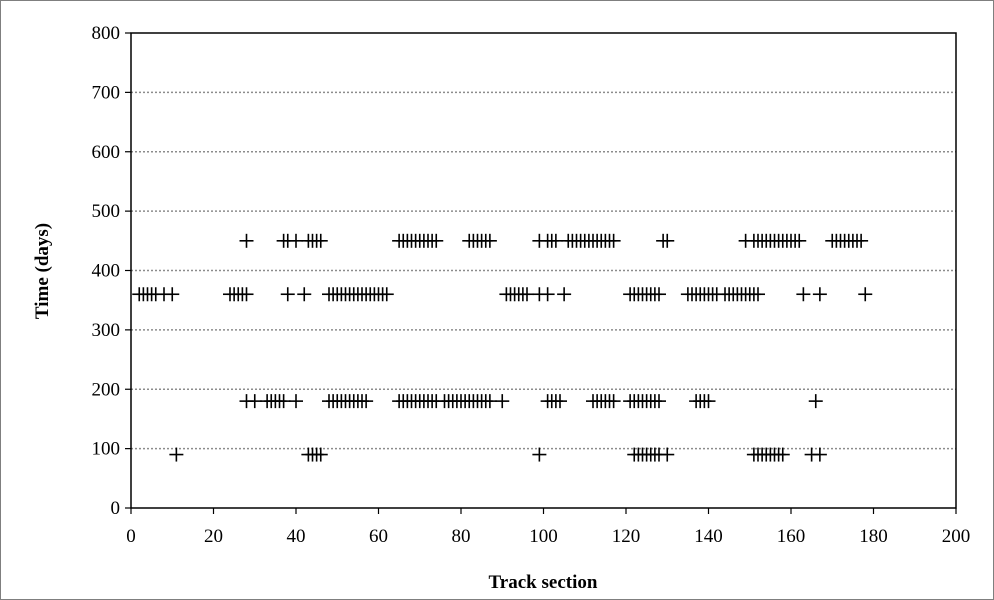 This screenshot has width=994, height=600. I want to click on x-tick-label: 100, so click(543, 536).